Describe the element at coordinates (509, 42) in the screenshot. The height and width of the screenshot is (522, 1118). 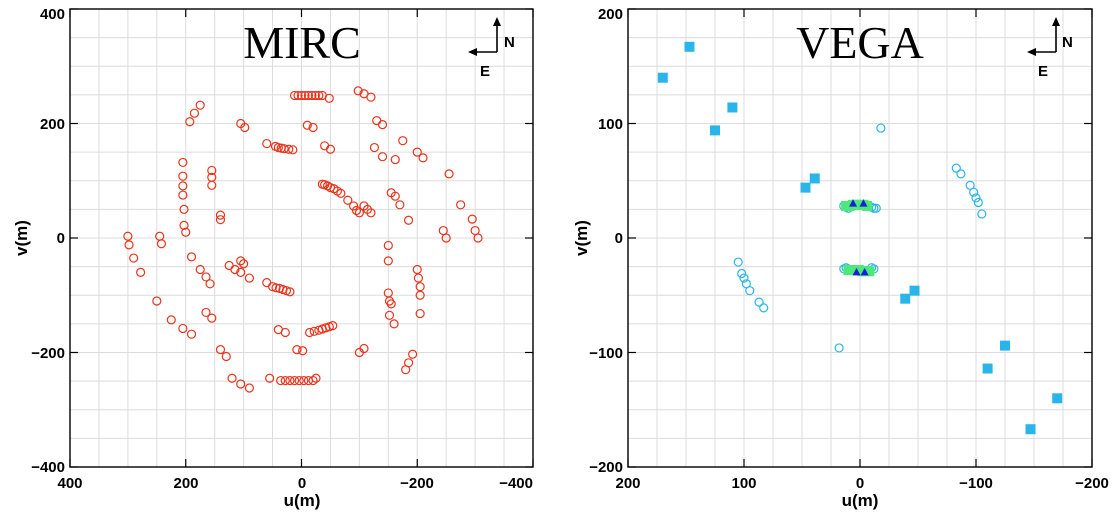
I see `mirc-compass-north-label: N` at that location.